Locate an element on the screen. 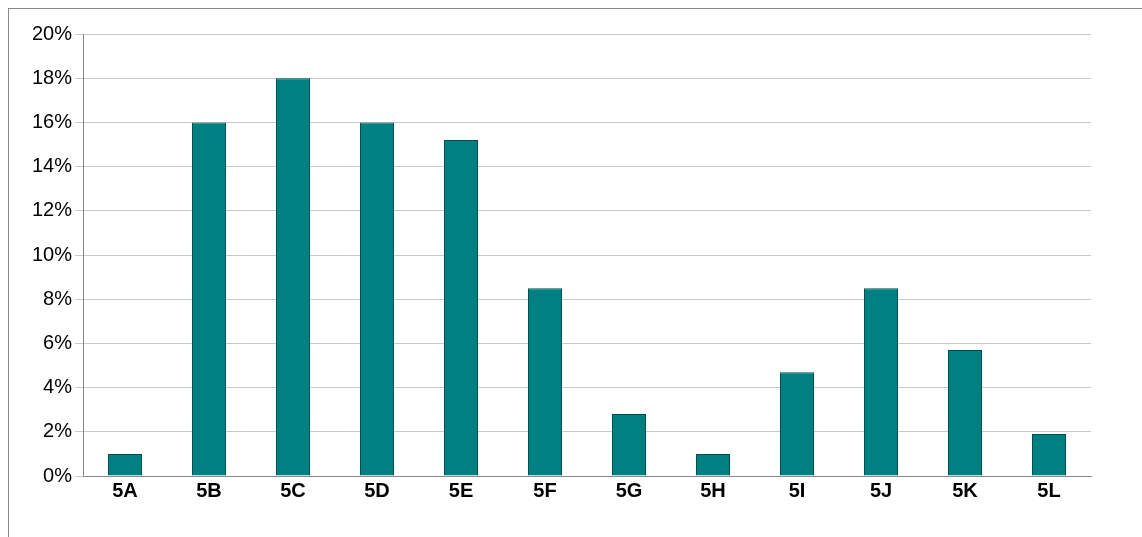 This screenshot has width=1142, height=537. y-tick-label: 10% is located at coordinates (52, 253).